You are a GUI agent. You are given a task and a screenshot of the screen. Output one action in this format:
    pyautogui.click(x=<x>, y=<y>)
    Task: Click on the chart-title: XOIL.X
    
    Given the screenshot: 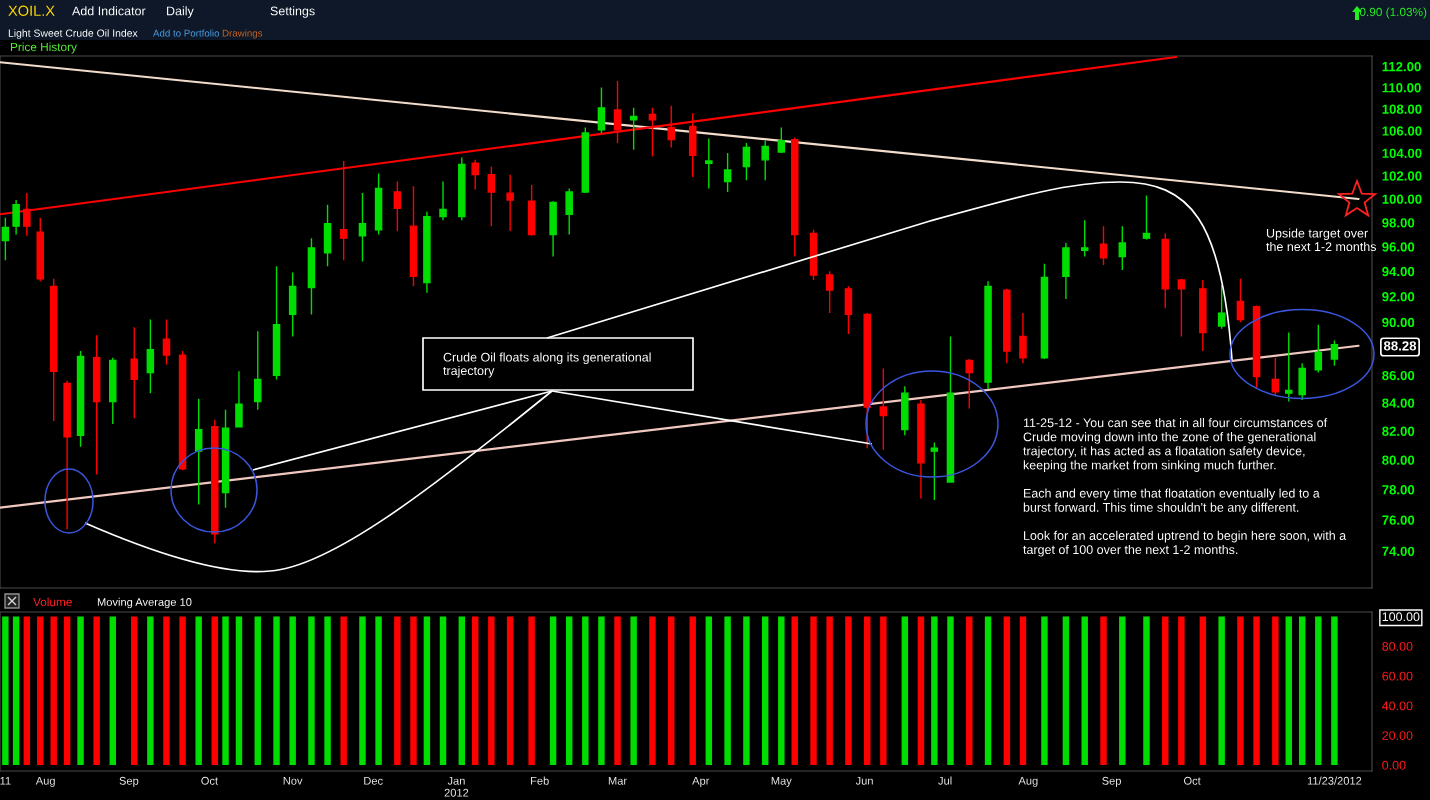 What is the action you would take?
    pyautogui.click(x=31, y=10)
    